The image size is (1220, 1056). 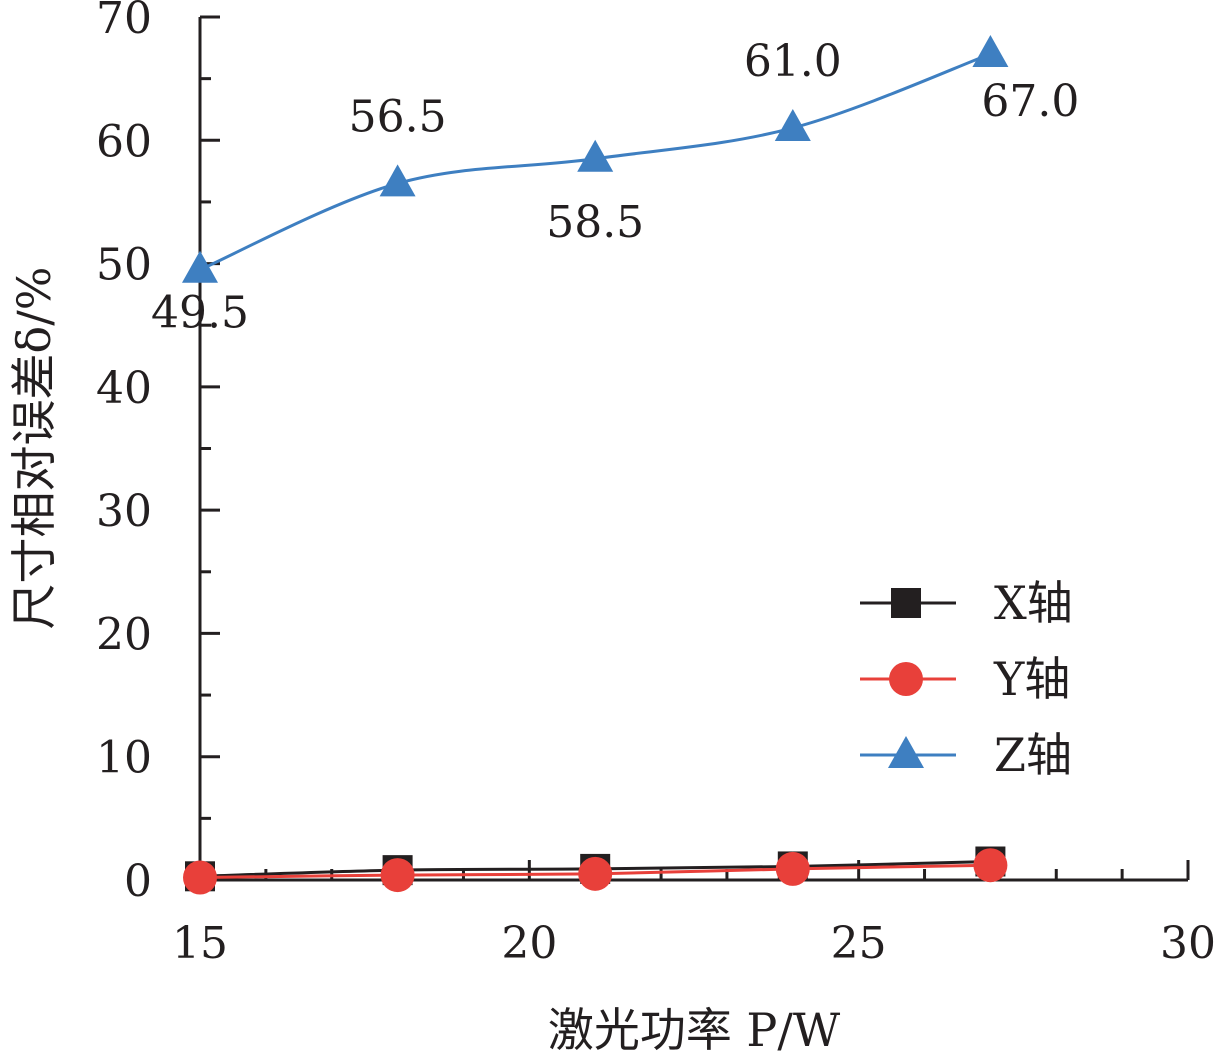 What do you see at coordinates (124, 265) in the screenshot?
I see `y-tick-label: 50` at bounding box center [124, 265].